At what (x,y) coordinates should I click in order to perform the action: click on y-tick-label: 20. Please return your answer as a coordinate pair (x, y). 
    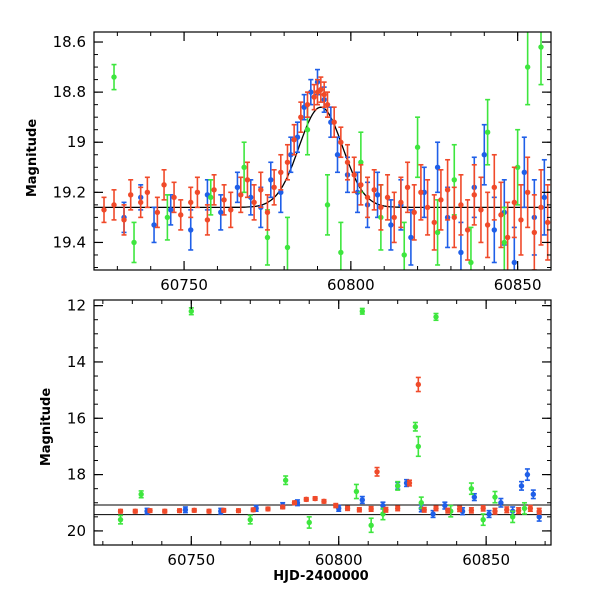
    Looking at the image, I should click on (76, 531).